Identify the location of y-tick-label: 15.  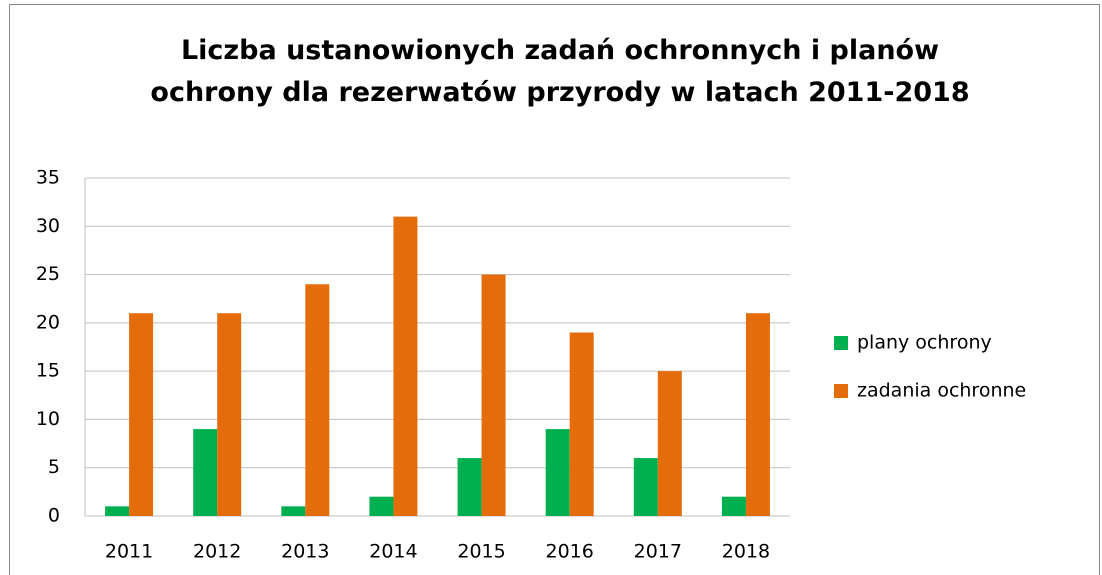
(48, 371).